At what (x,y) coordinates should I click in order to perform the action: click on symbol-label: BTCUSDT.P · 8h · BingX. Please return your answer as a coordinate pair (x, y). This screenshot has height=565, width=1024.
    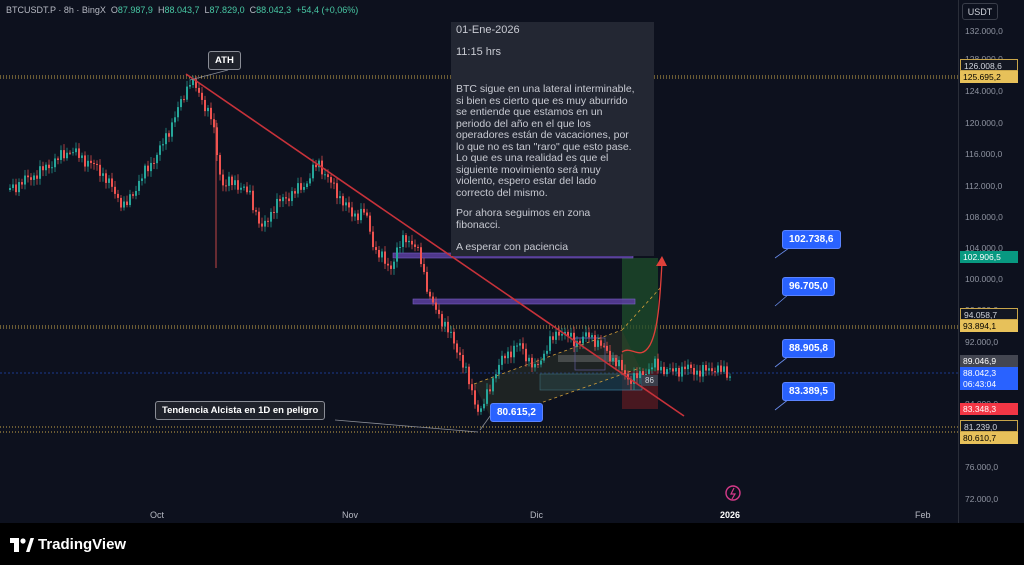
    Looking at the image, I should click on (56, 10).